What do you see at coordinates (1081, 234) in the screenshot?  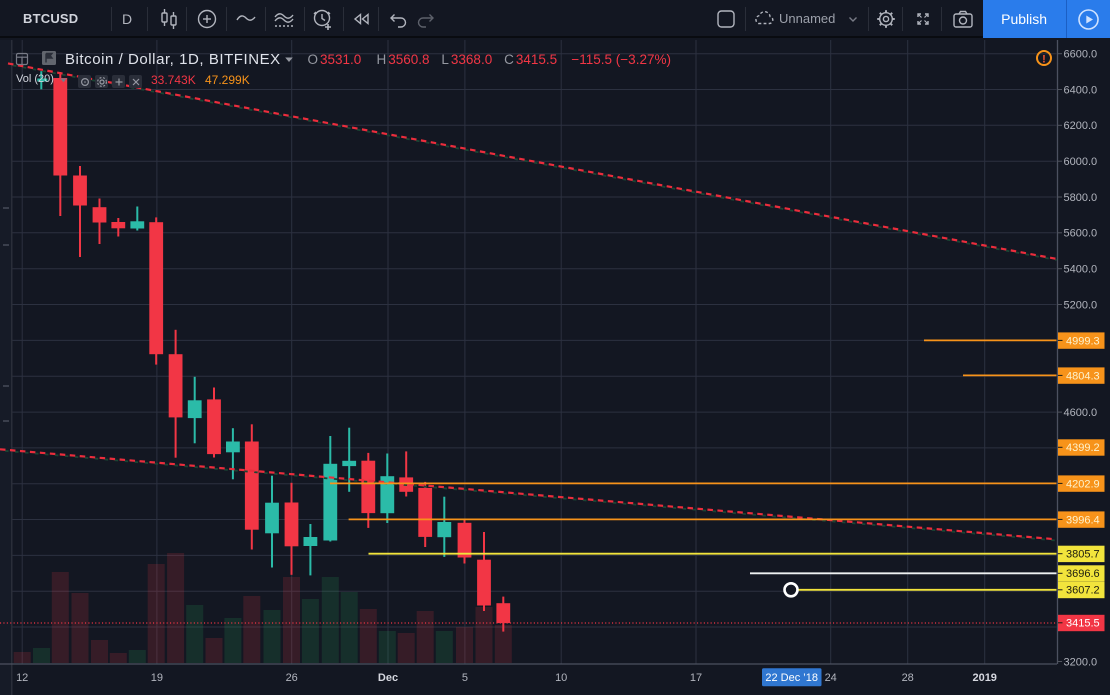 I see `svg-text: 5600.0` at bounding box center [1081, 234].